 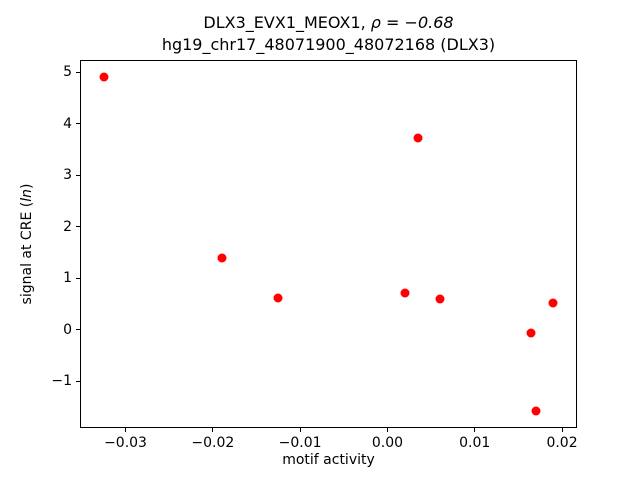 What do you see at coordinates (67, 278) in the screenshot?
I see `y-tick-label: 1` at bounding box center [67, 278].